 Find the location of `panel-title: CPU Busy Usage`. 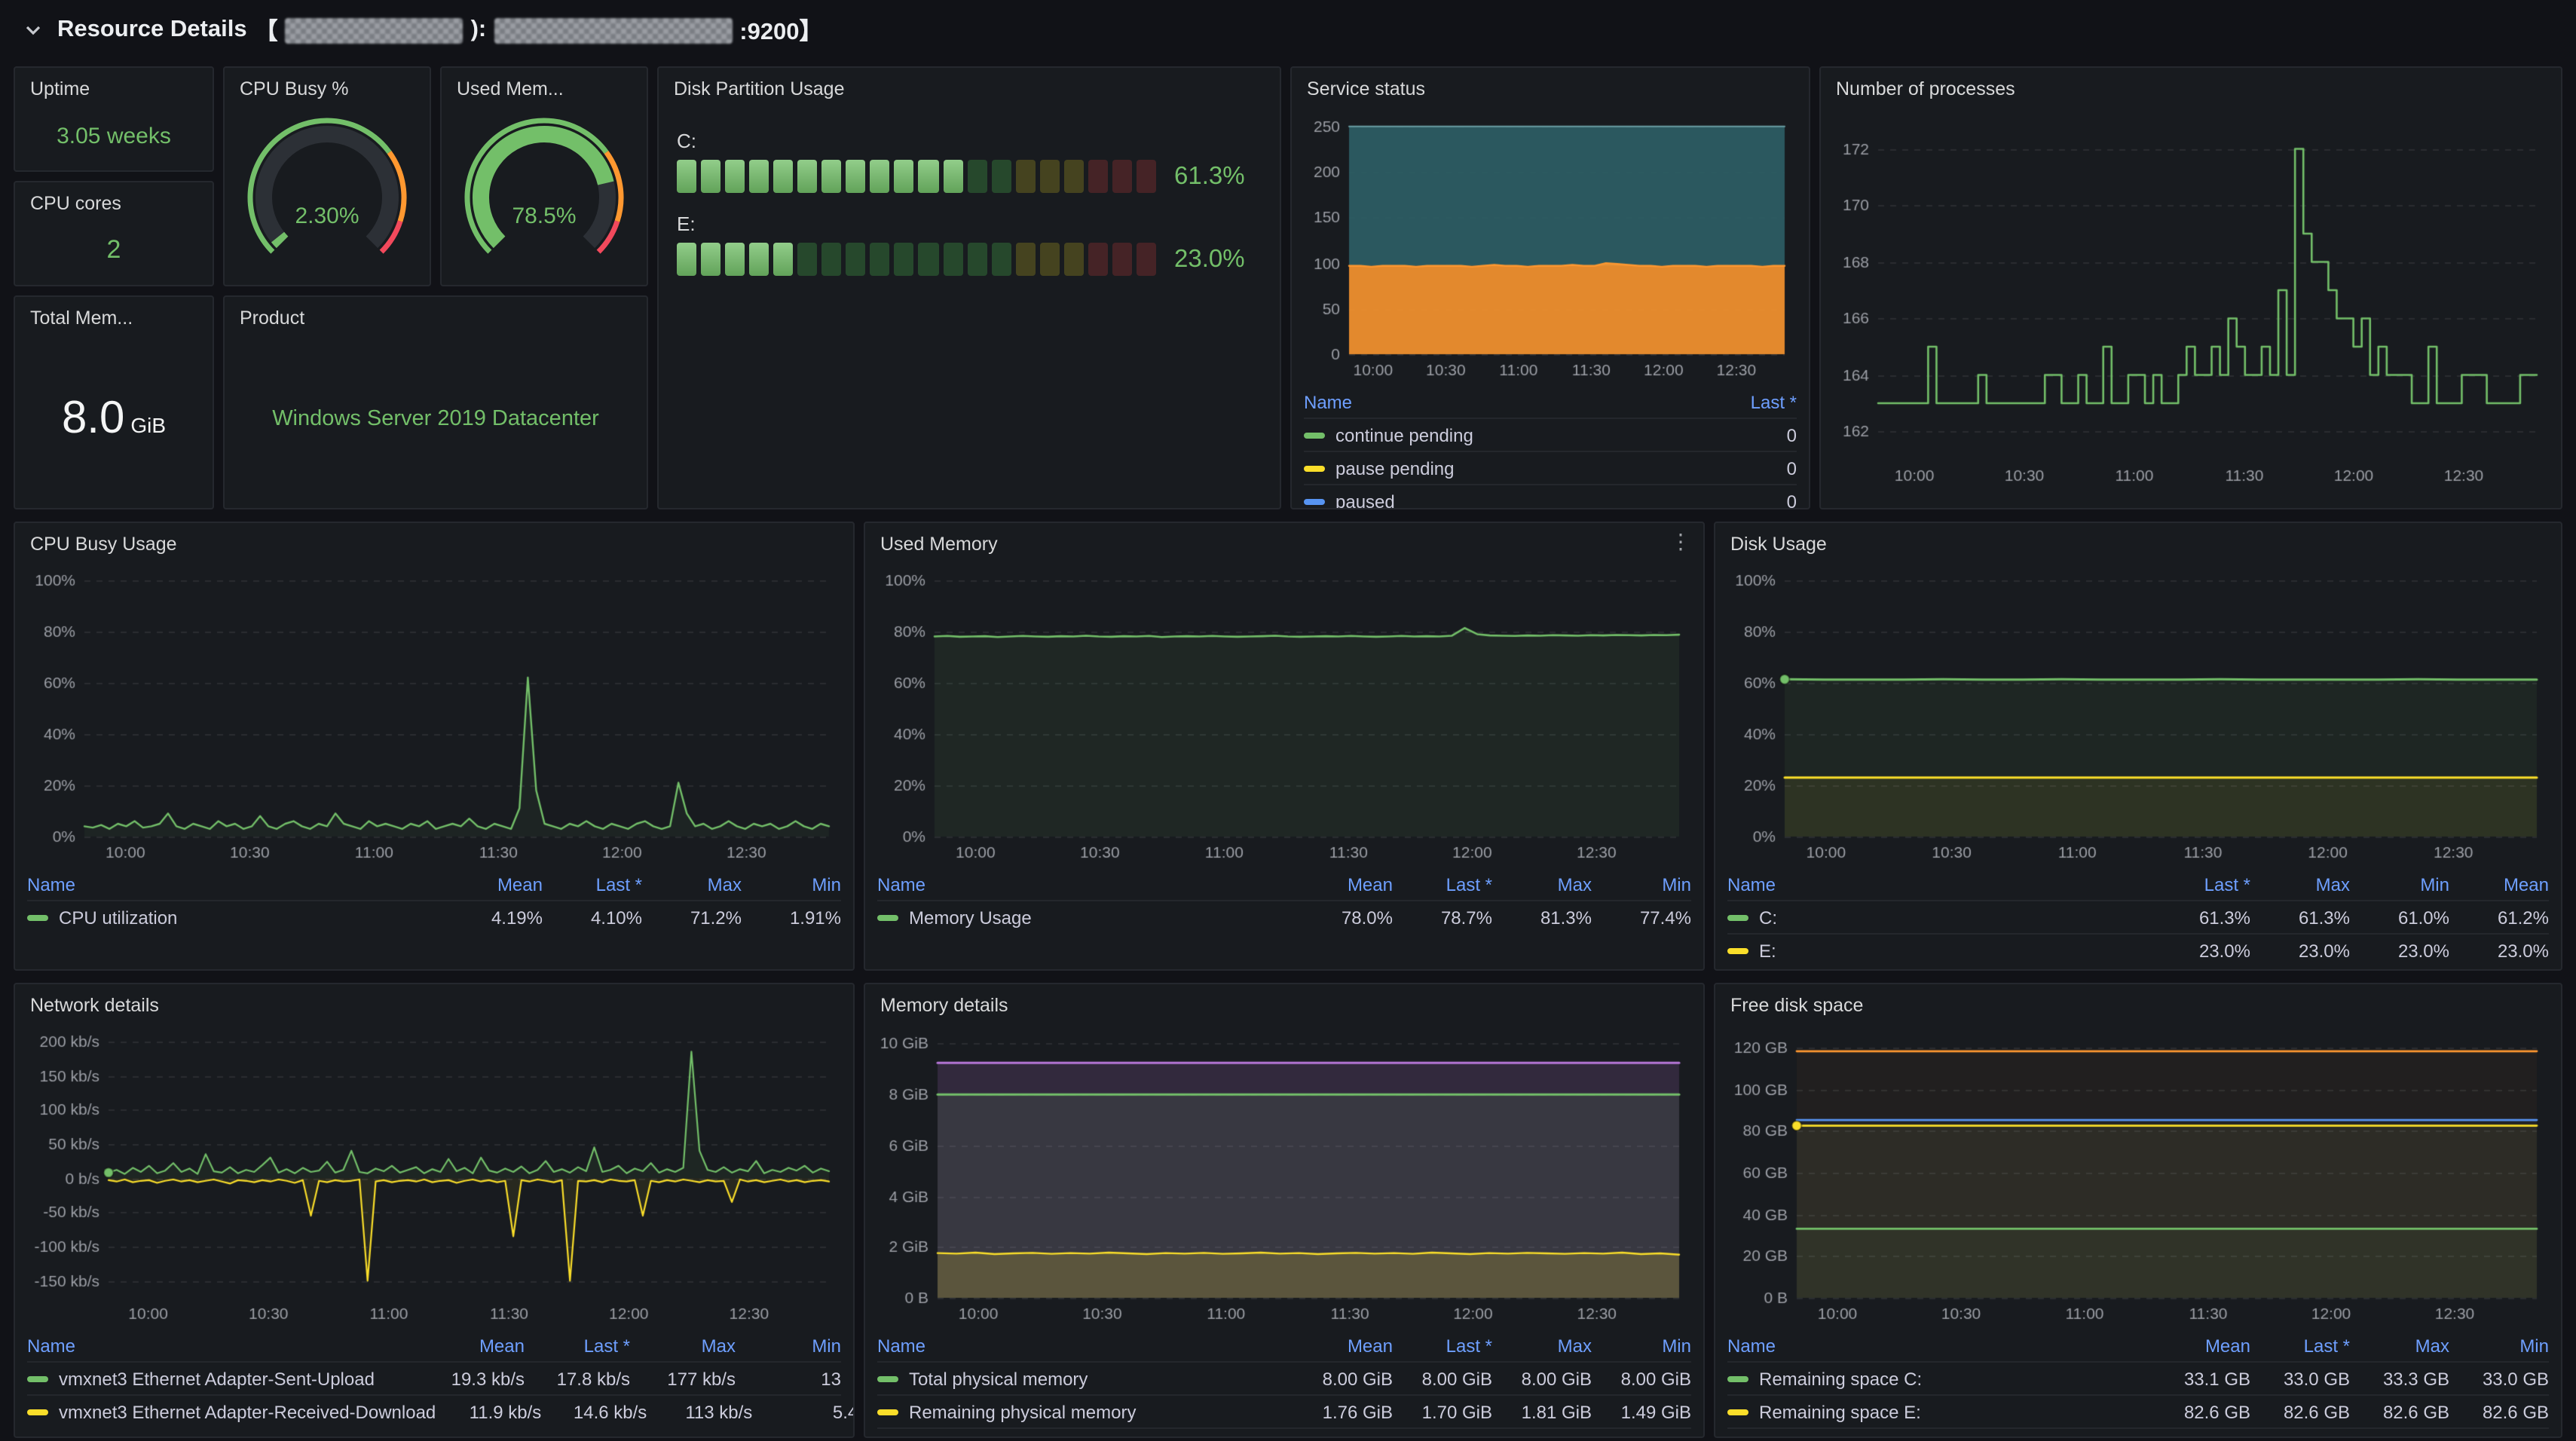

panel-title: CPU Busy Usage is located at coordinates (104, 544).